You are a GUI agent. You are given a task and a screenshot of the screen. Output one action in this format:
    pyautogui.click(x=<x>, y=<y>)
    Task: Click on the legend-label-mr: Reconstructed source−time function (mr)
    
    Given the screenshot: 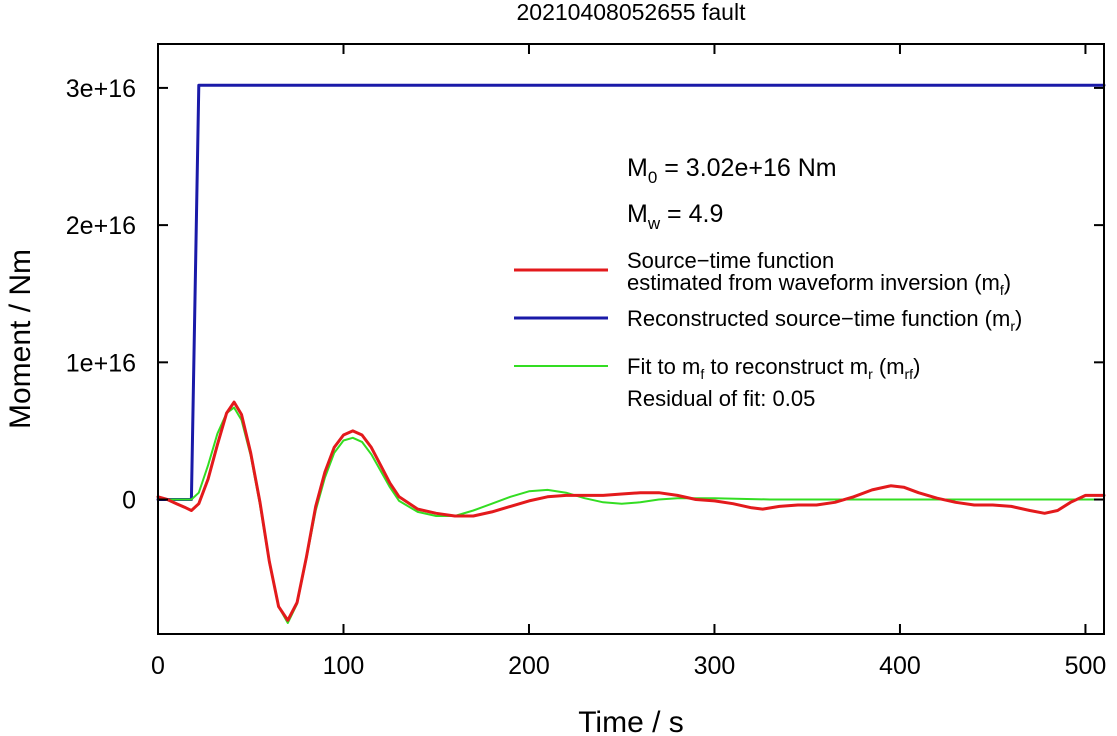 What is the action you would take?
    pyautogui.click(x=824, y=320)
    